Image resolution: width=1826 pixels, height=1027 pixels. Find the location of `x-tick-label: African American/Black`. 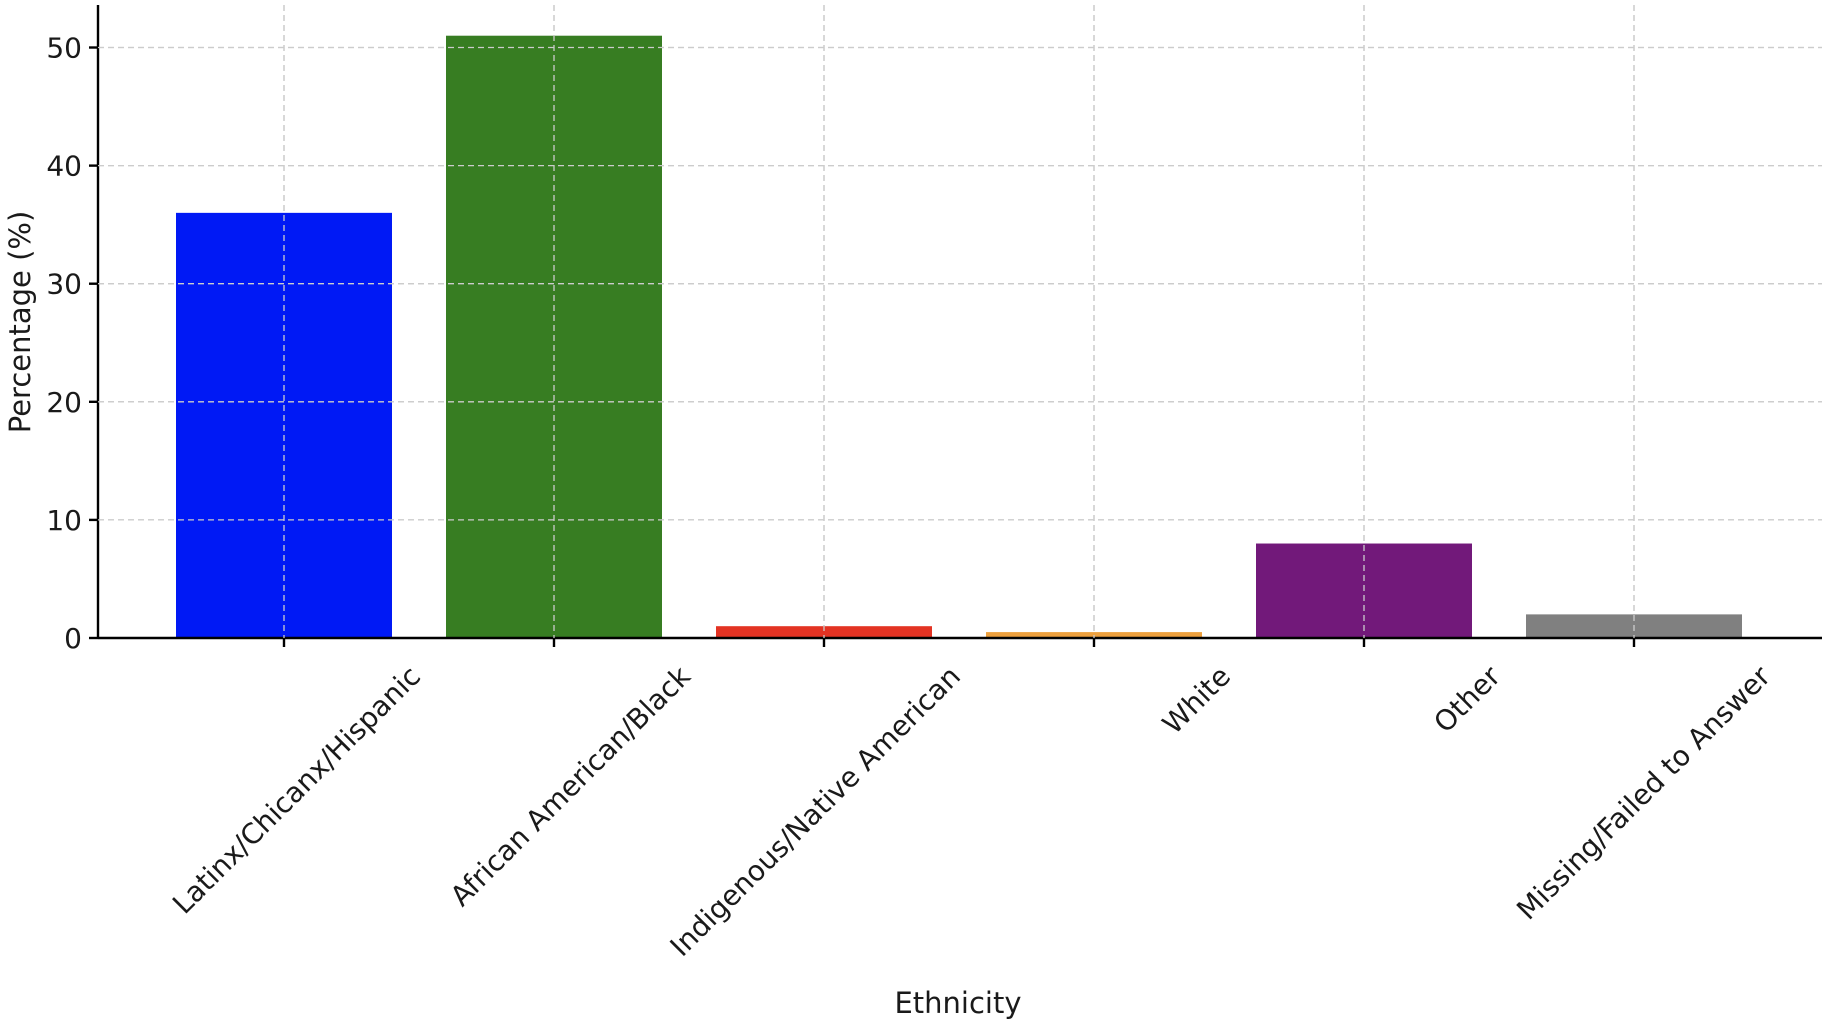

x-tick-label: African American/Black is located at coordinates (571, 786).